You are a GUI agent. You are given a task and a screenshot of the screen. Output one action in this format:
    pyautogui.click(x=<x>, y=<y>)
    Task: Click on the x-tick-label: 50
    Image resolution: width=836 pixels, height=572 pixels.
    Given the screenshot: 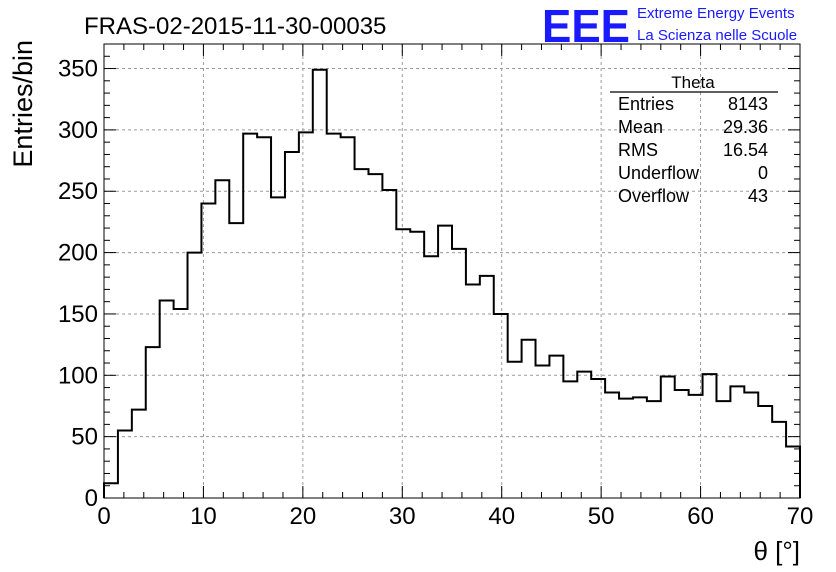 What is the action you would take?
    pyautogui.click(x=601, y=516)
    